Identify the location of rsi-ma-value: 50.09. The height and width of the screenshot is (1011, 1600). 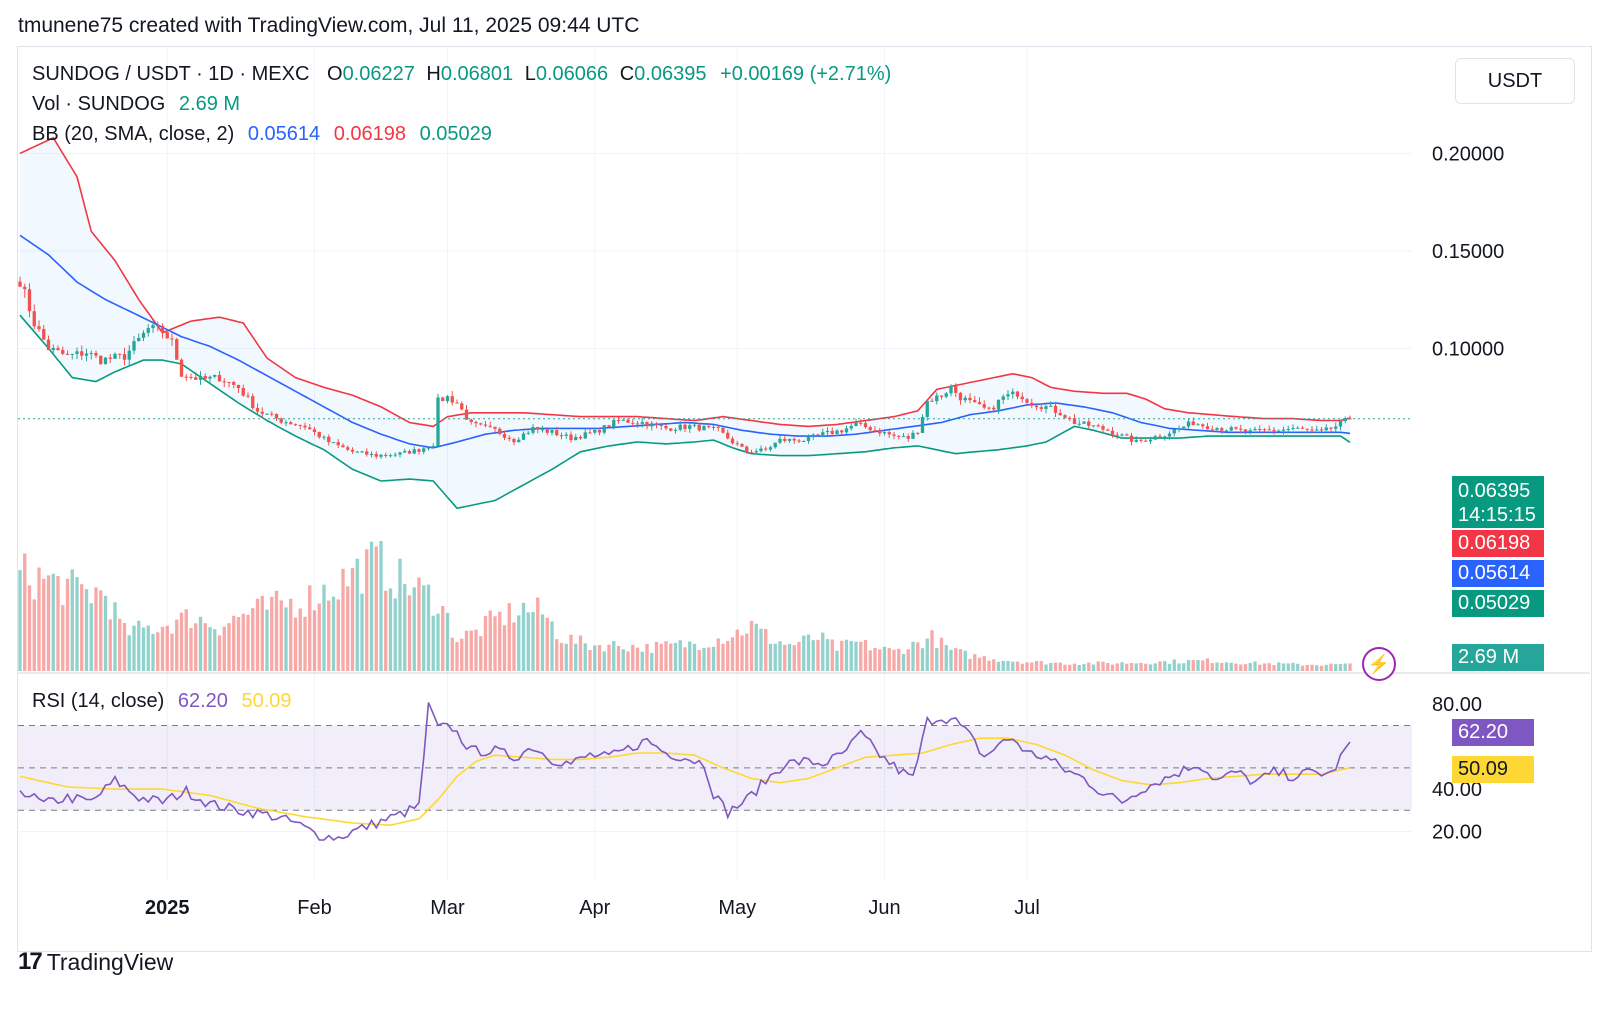
(266, 701).